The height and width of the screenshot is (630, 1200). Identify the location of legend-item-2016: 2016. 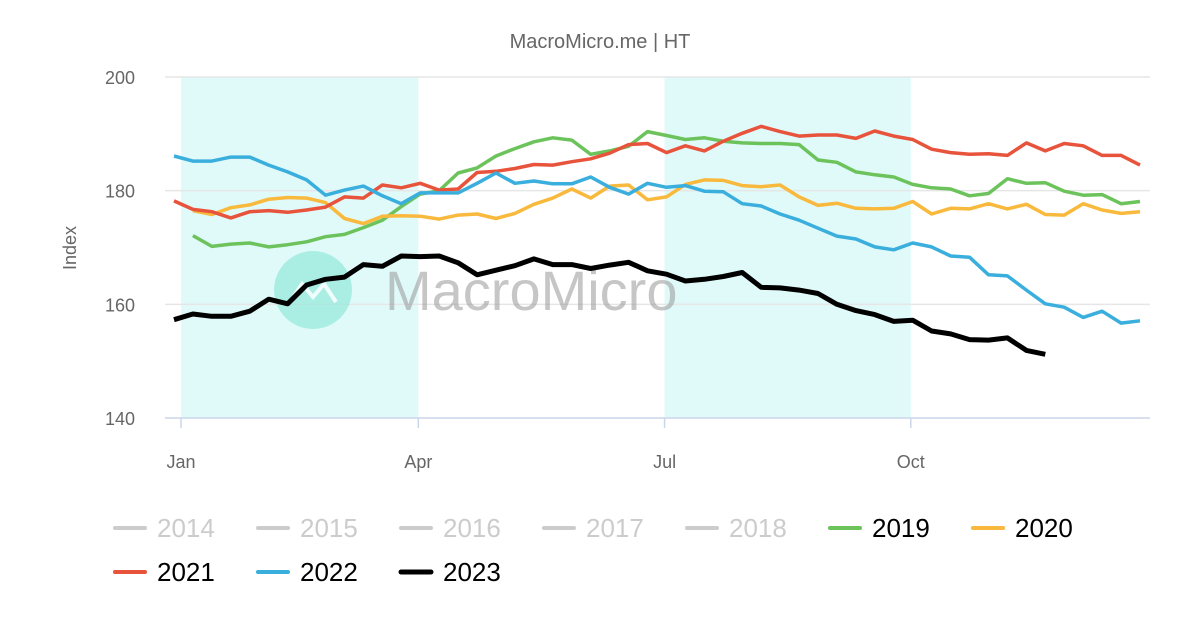
(450, 528).